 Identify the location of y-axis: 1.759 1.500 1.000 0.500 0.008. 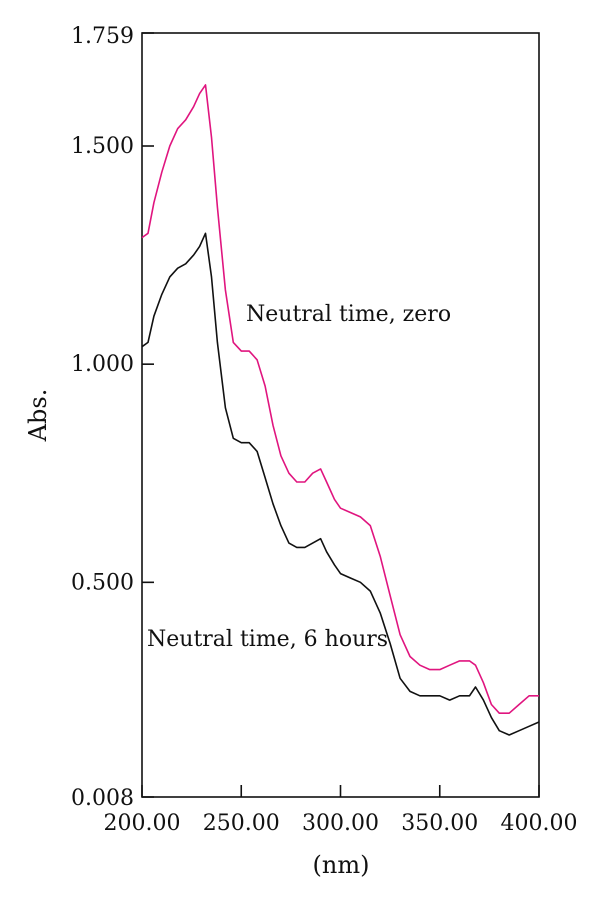
(112, 417).